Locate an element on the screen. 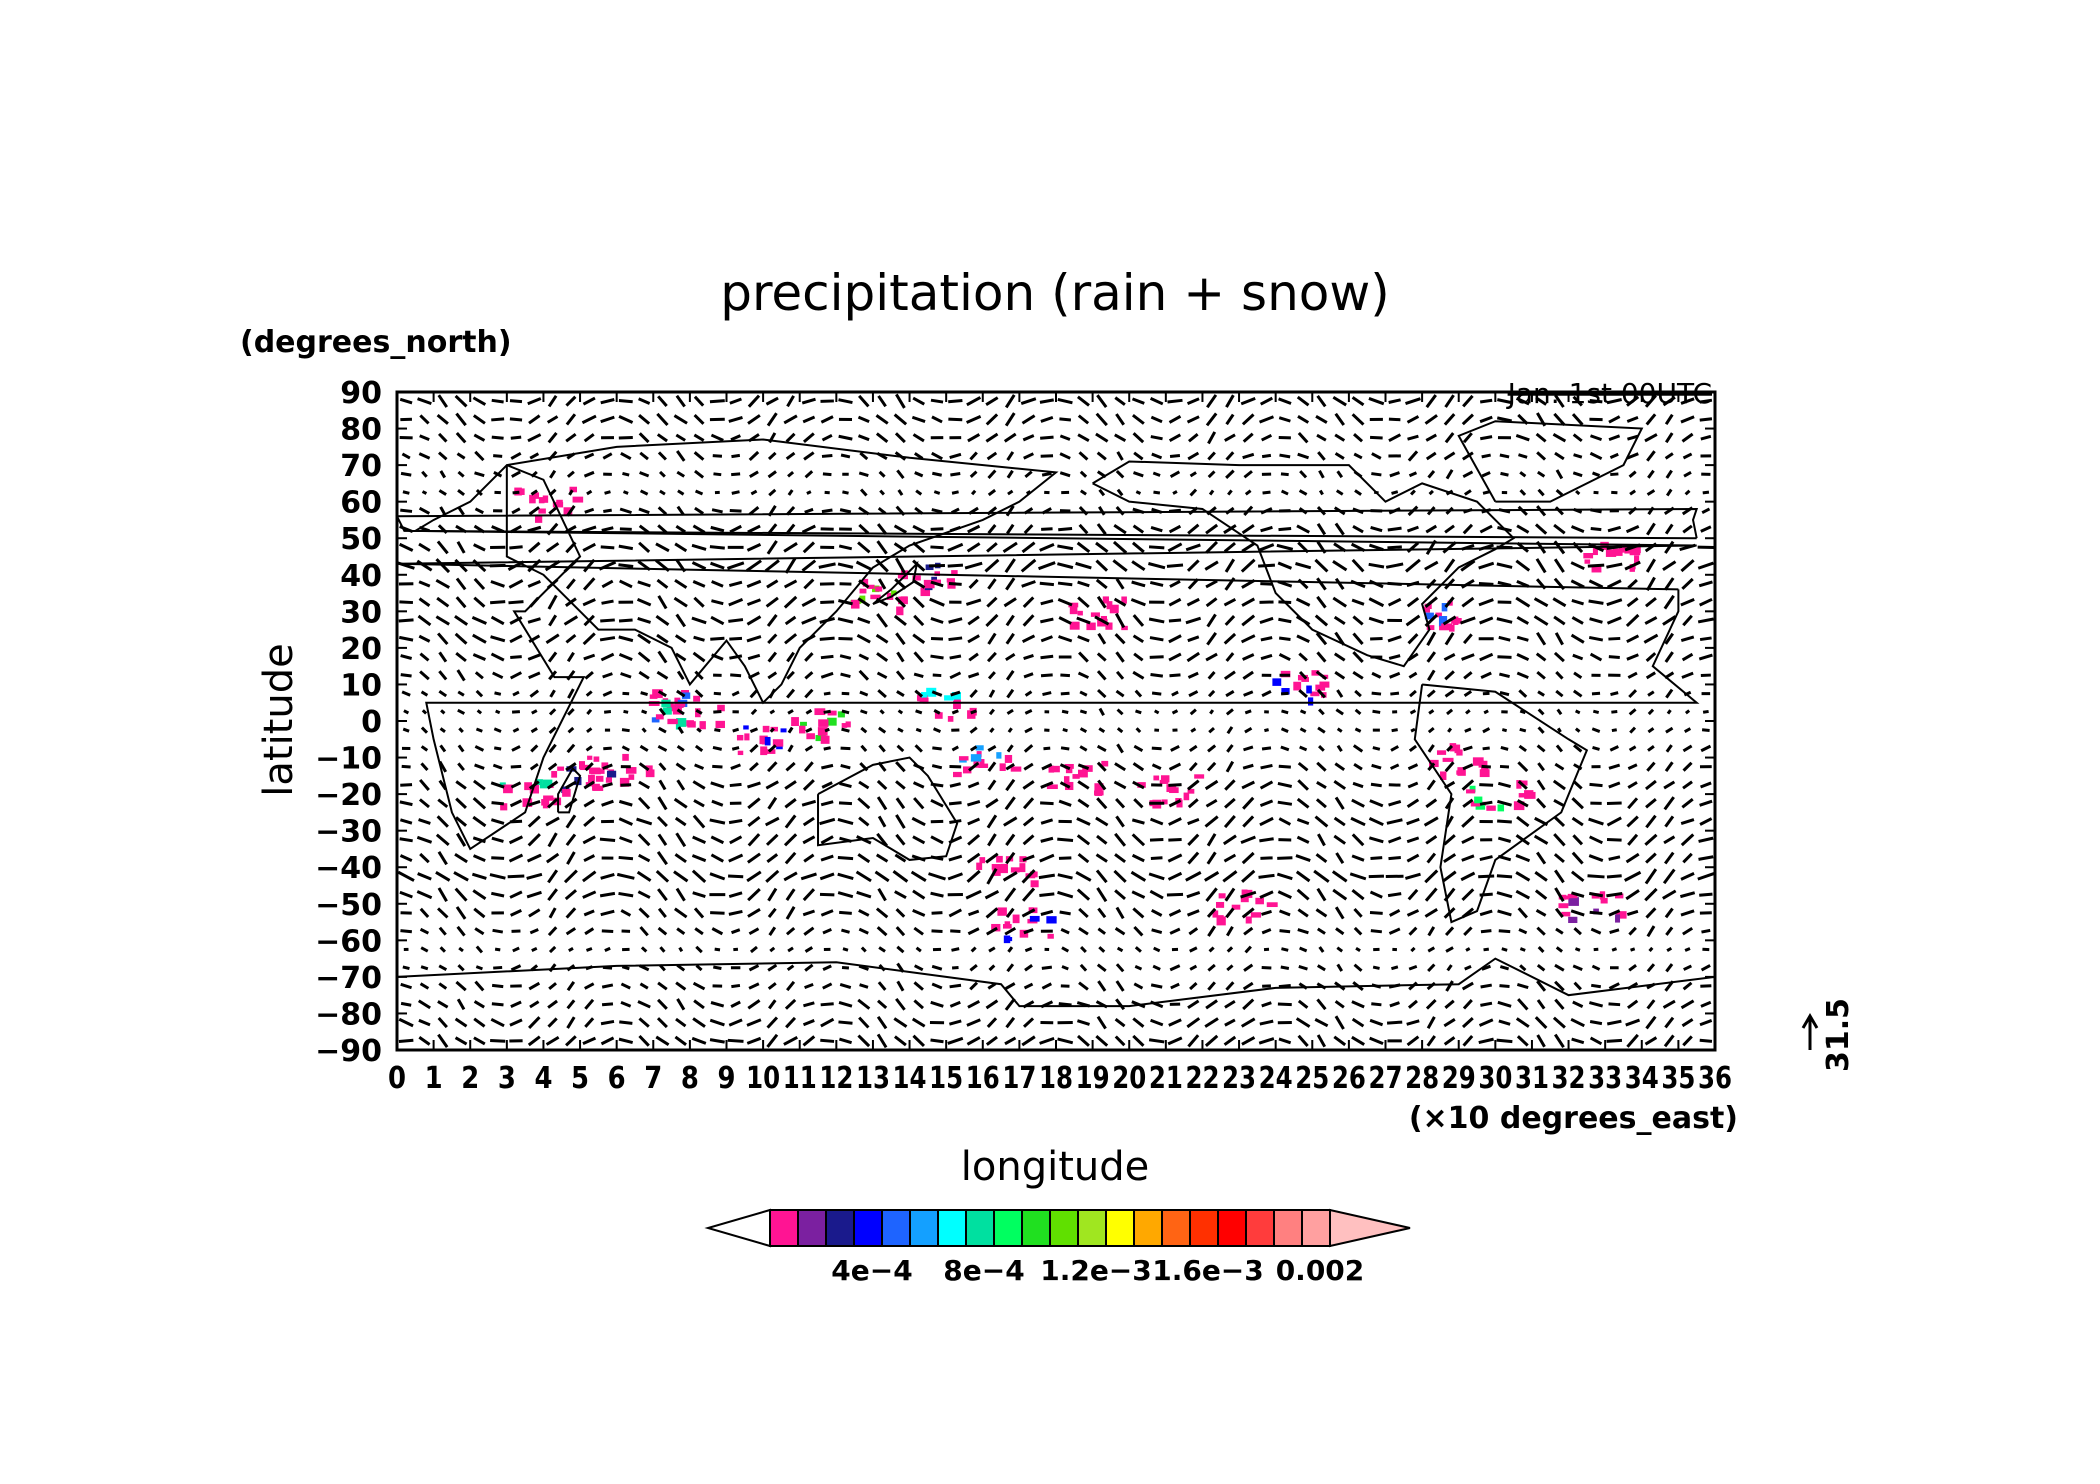 Image resolution: width=2100 pixels, height=1484 pixels. x-tick-label: 15 is located at coordinates (946, 1078).